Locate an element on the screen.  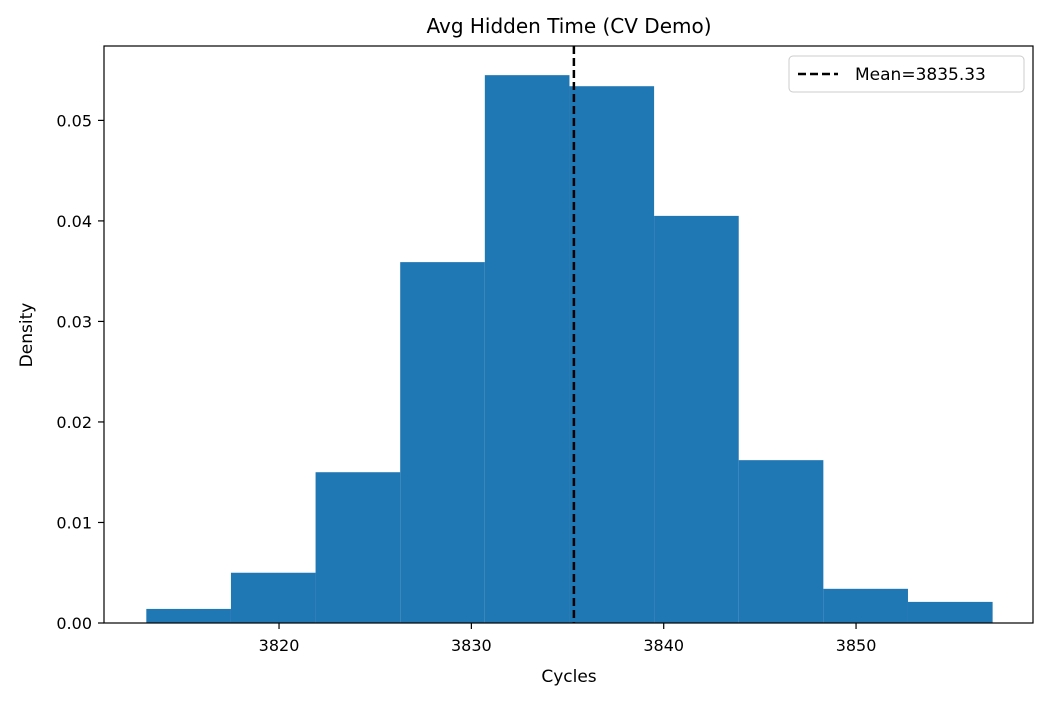
legend-mean-label: Mean=3835.33 is located at coordinates (920, 75).